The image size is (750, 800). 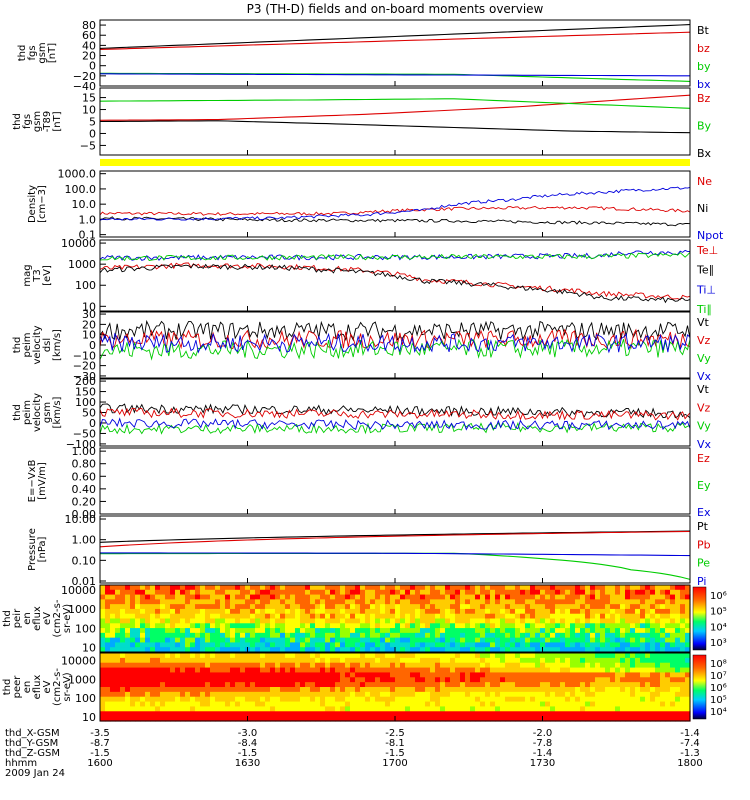 I want to click on series-Pi, so click(x=395, y=554).